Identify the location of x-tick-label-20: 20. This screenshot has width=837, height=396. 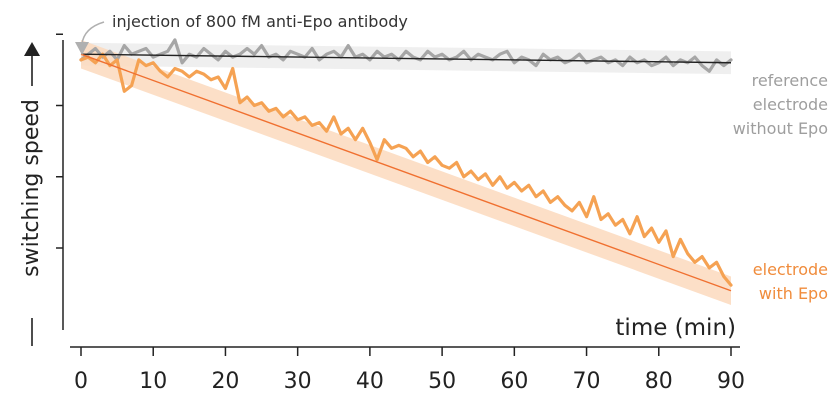
(225, 381).